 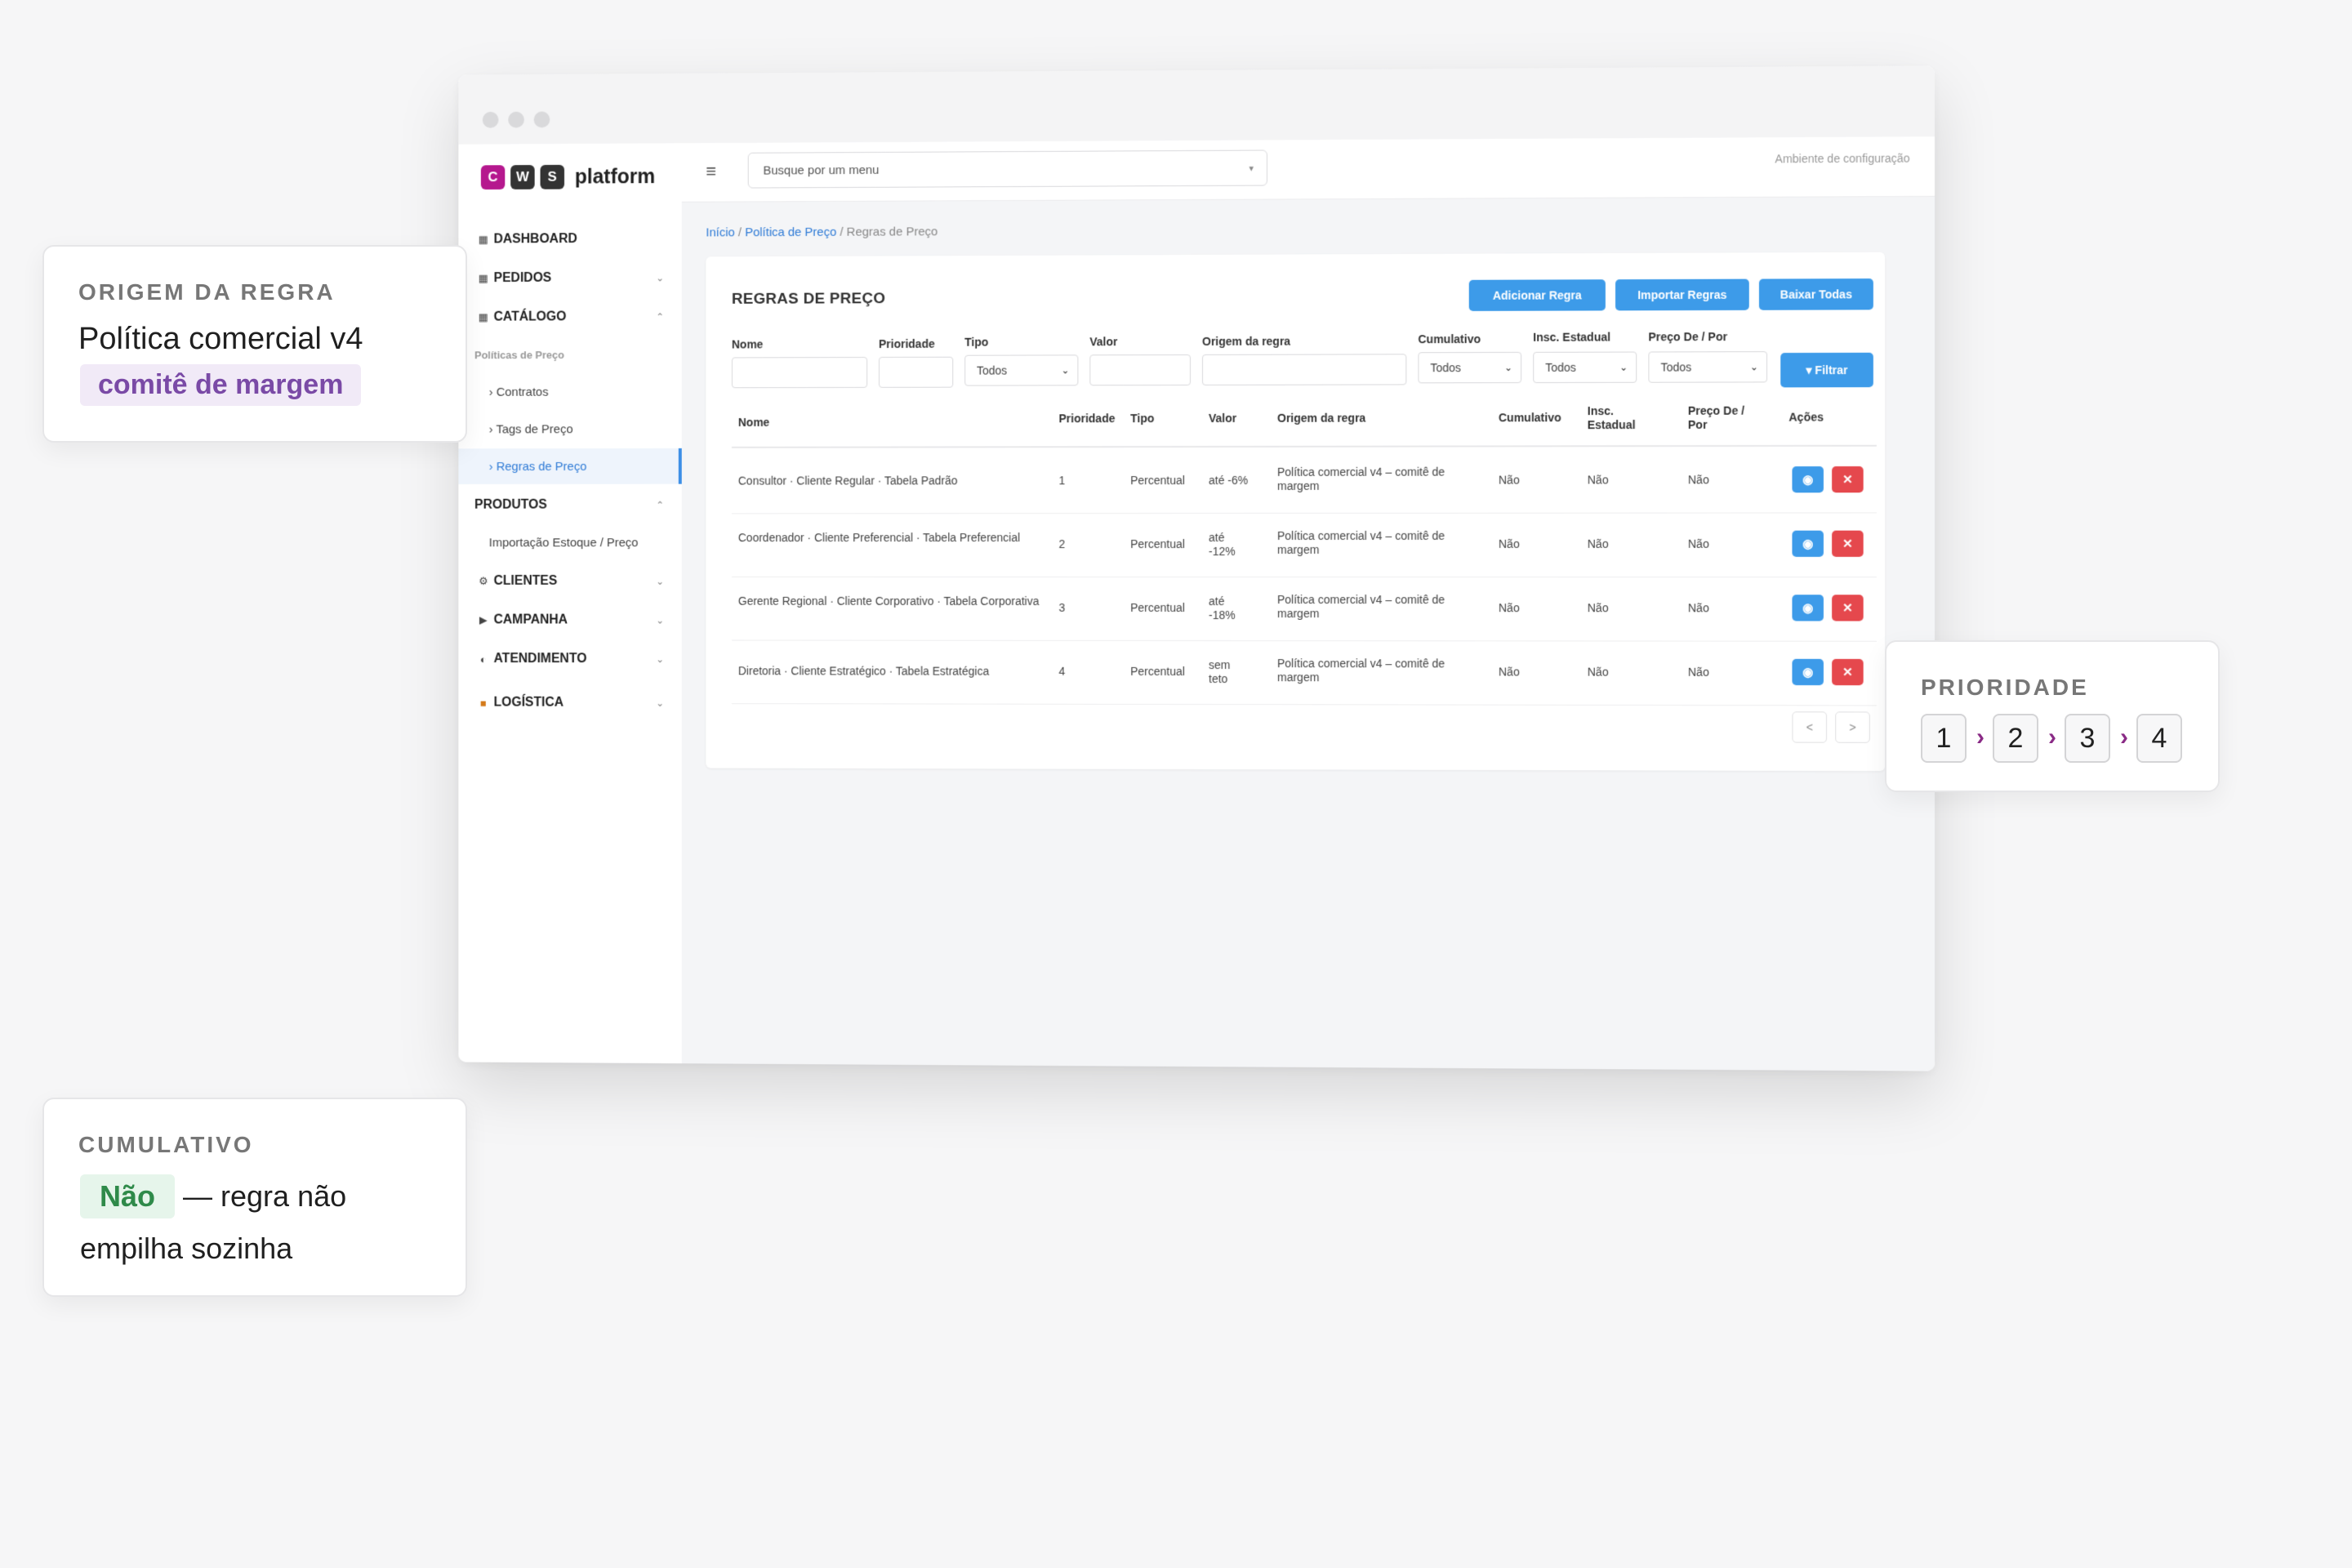 I want to click on cell-valor: sem teto, so click(x=1225, y=672).